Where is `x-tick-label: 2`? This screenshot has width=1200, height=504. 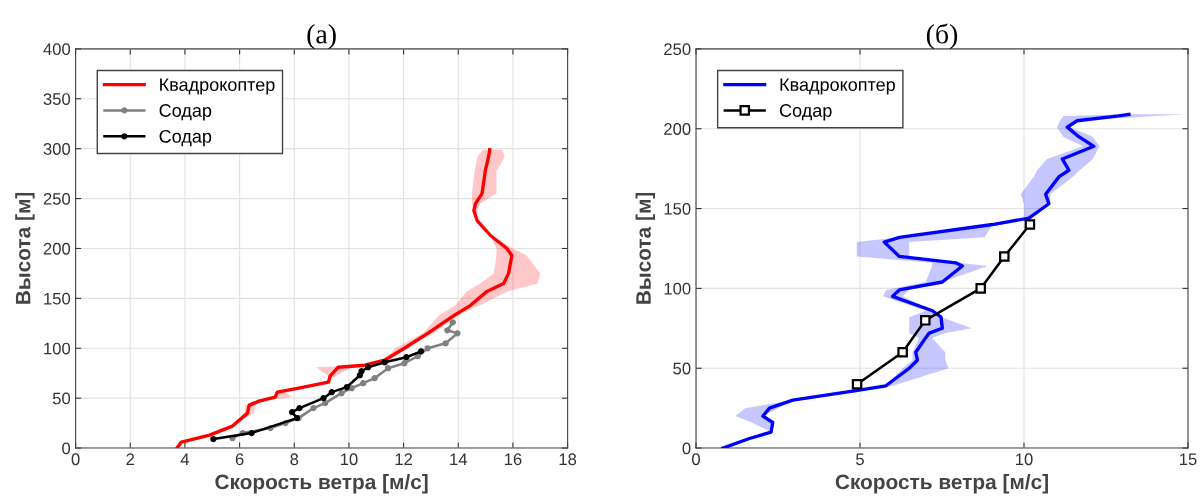
x-tick-label: 2 is located at coordinates (130, 459).